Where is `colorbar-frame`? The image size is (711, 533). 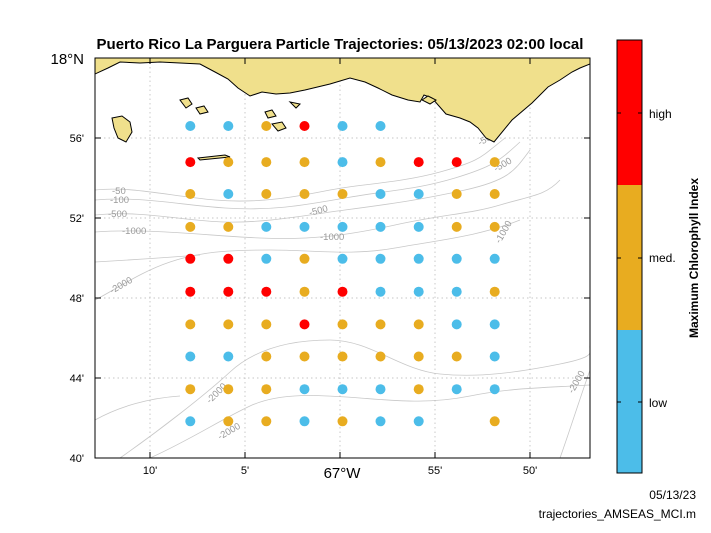 colorbar-frame is located at coordinates (629, 256).